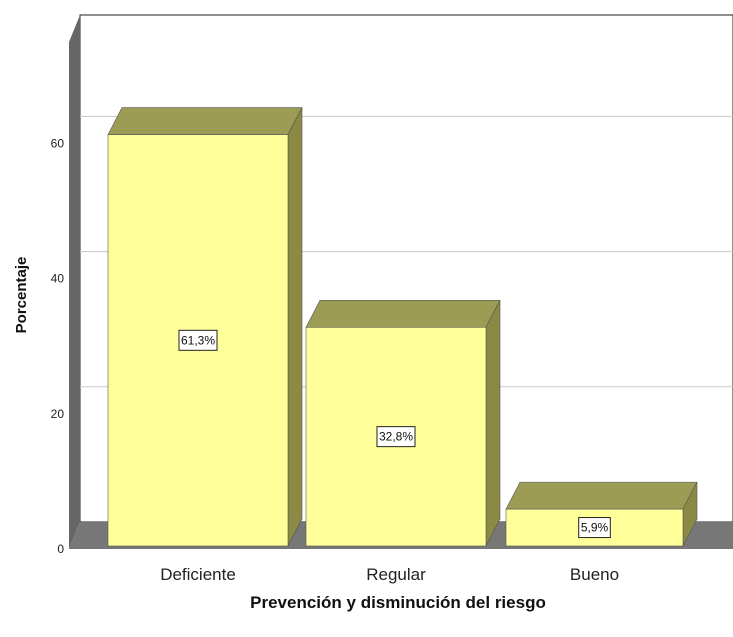 This screenshot has height=637, width=733. I want to click on x-tick-label-deficiente: Deficiente, so click(198, 574).